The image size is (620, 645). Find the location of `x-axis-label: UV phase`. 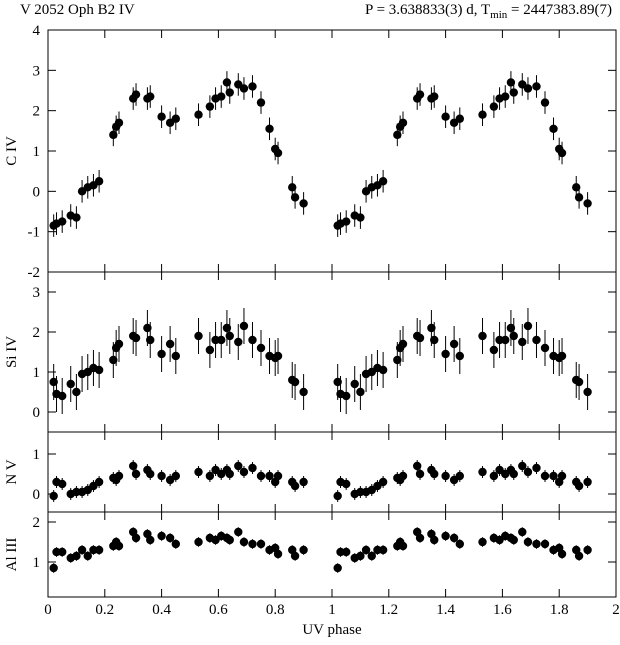

x-axis-label: UV phase is located at coordinates (332, 630).